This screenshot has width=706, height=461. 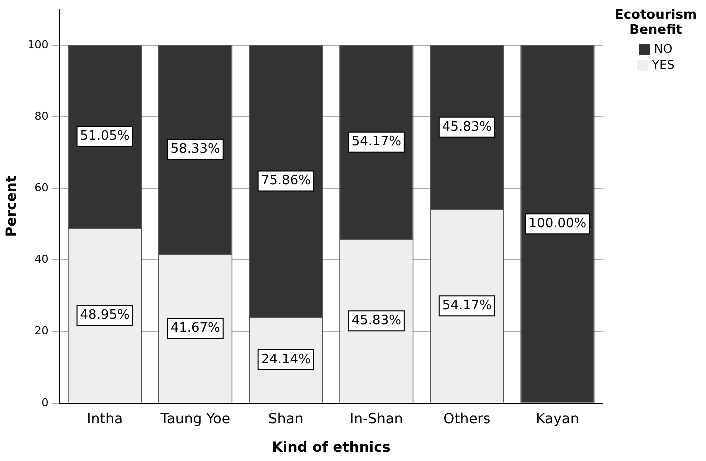 What do you see at coordinates (105, 136) in the screenshot?
I see `data-label: 51.05%` at bounding box center [105, 136].